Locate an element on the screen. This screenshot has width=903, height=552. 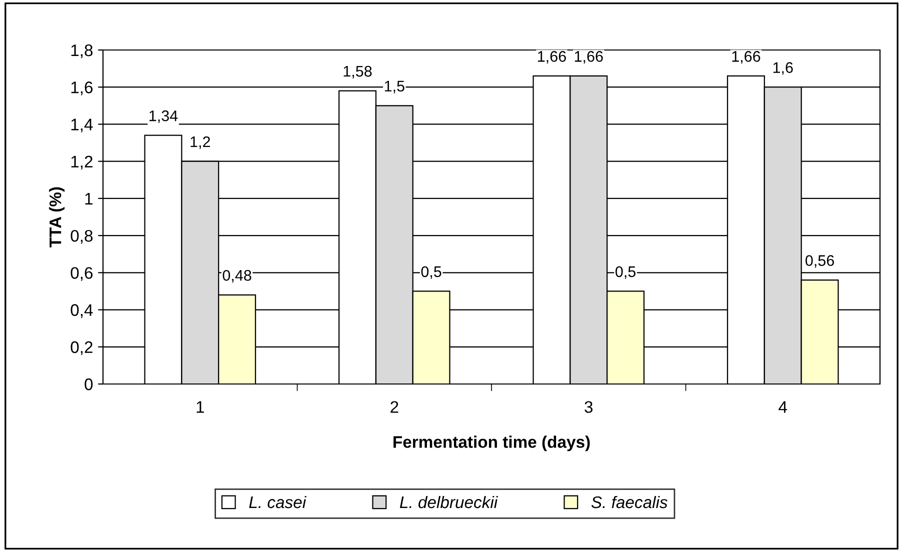
y-tick-label: 0,4 is located at coordinates (81, 311).